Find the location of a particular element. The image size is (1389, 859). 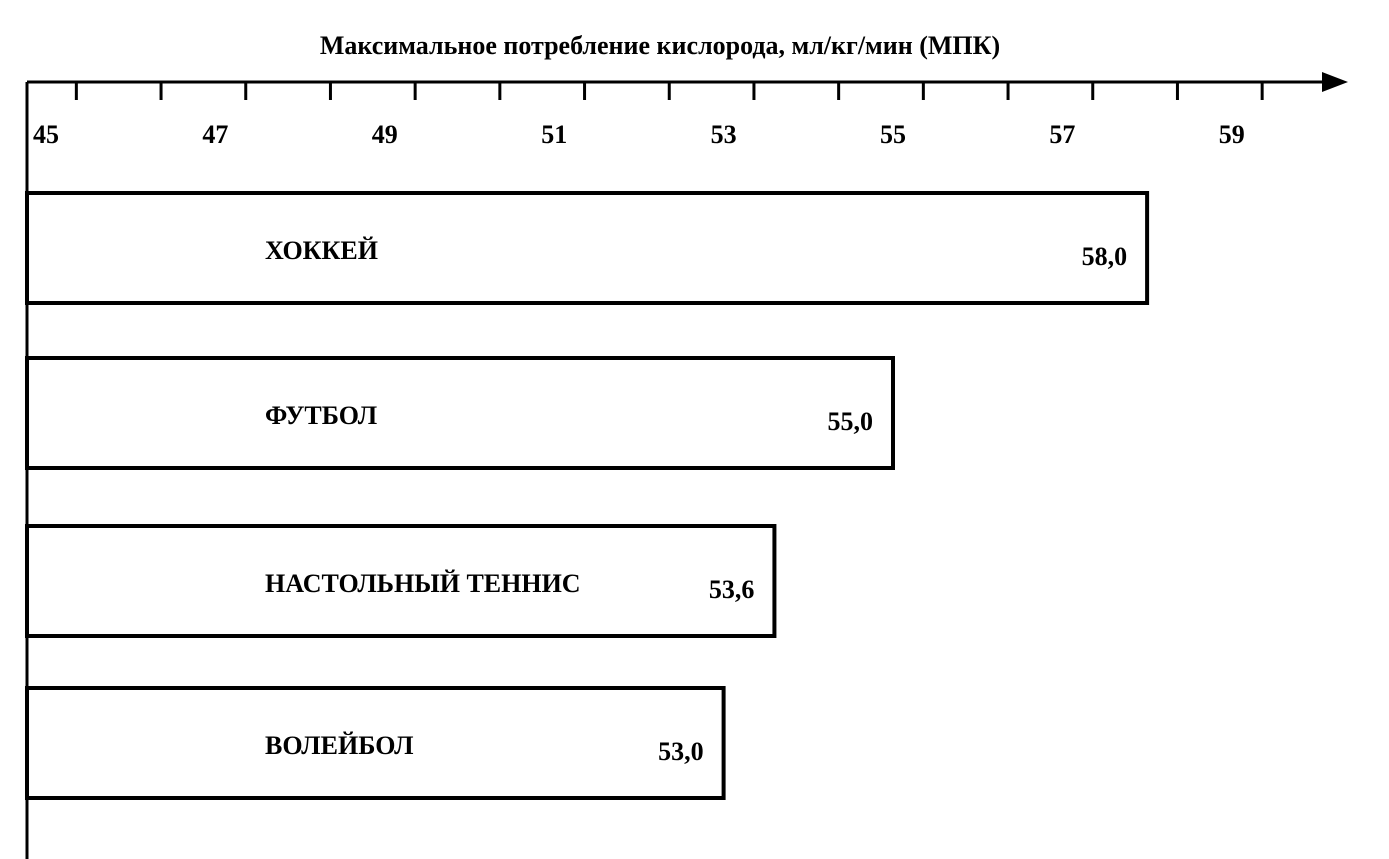

x-tick-label: 53 is located at coordinates (724, 134).